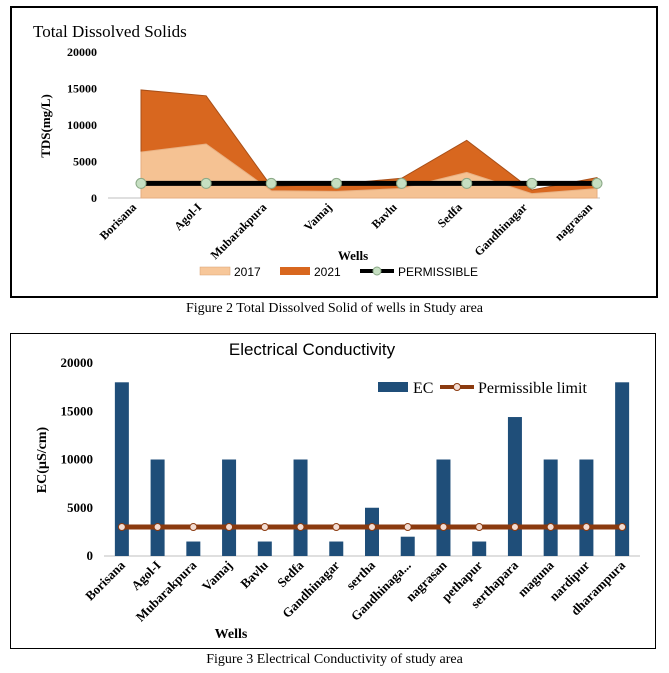  Describe the element at coordinates (45, 126) in the screenshot. I see `tds-y-axis-label: TDS(mg/L)` at that location.